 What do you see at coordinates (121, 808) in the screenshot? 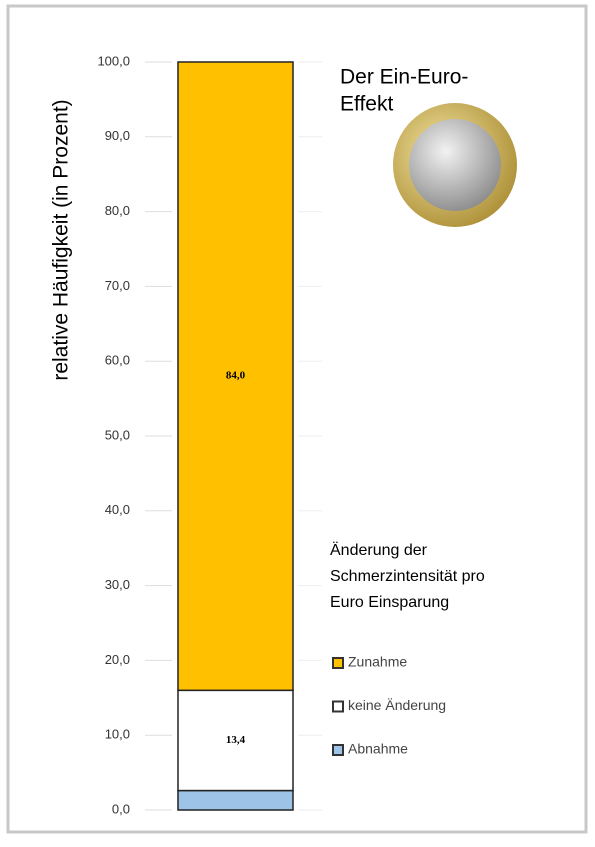
I see `y-tick-label: 0,0` at bounding box center [121, 808].